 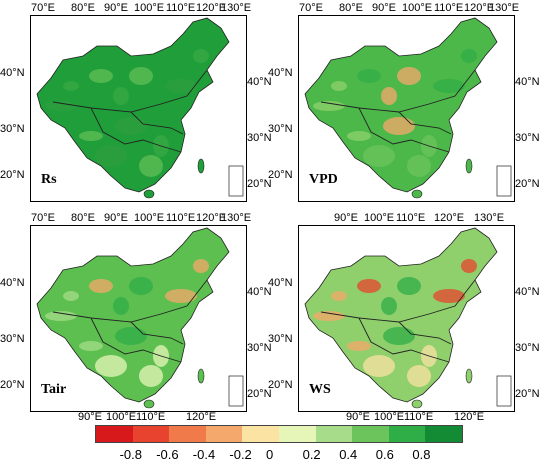 What do you see at coordinates (201, 417) in the screenshot?
I see `lon-tick-bottom: 120°E` at bounding box center [201, 417].